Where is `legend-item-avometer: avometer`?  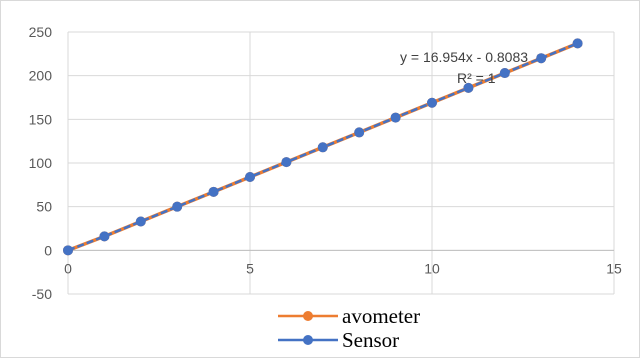 legend-item-avometer: avometer is located at coordinates (349, 316).